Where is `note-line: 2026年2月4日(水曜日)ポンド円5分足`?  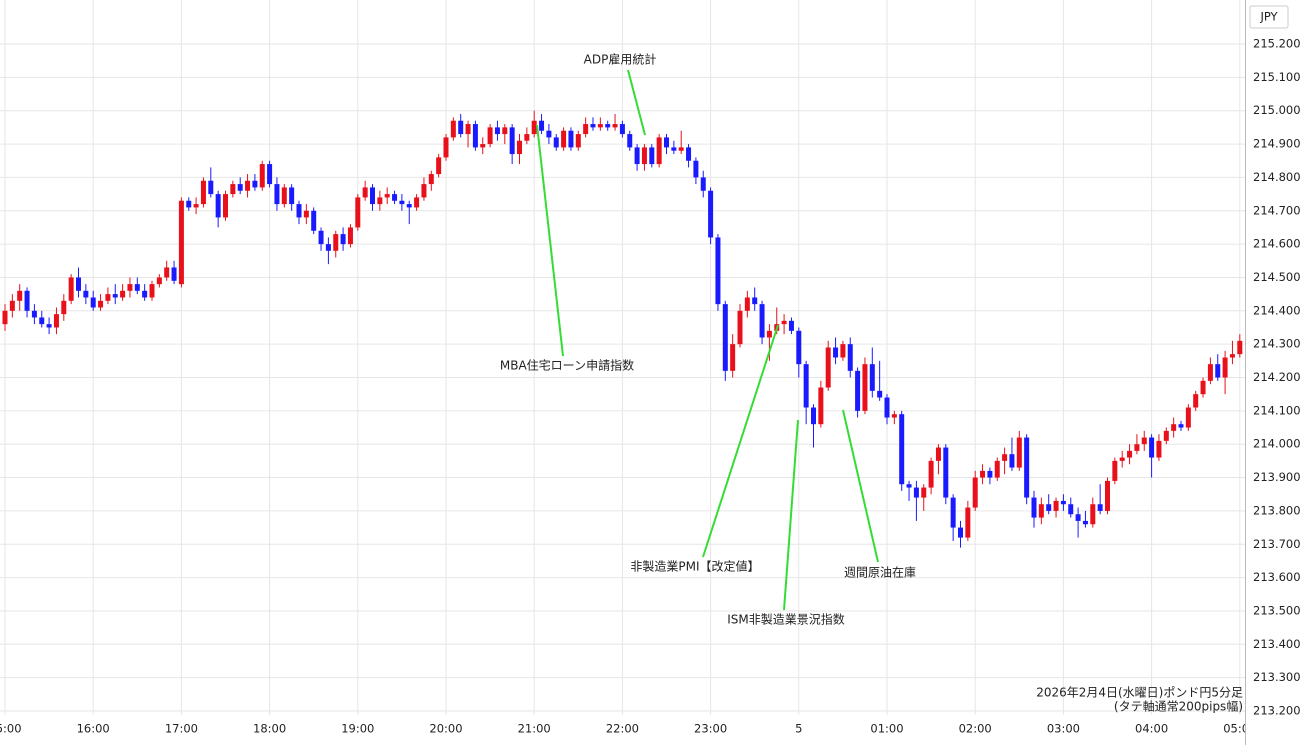 note-line: 2026年2月4日(水曜日)ポンド円5分足 is located at coordinates (1139, 693).